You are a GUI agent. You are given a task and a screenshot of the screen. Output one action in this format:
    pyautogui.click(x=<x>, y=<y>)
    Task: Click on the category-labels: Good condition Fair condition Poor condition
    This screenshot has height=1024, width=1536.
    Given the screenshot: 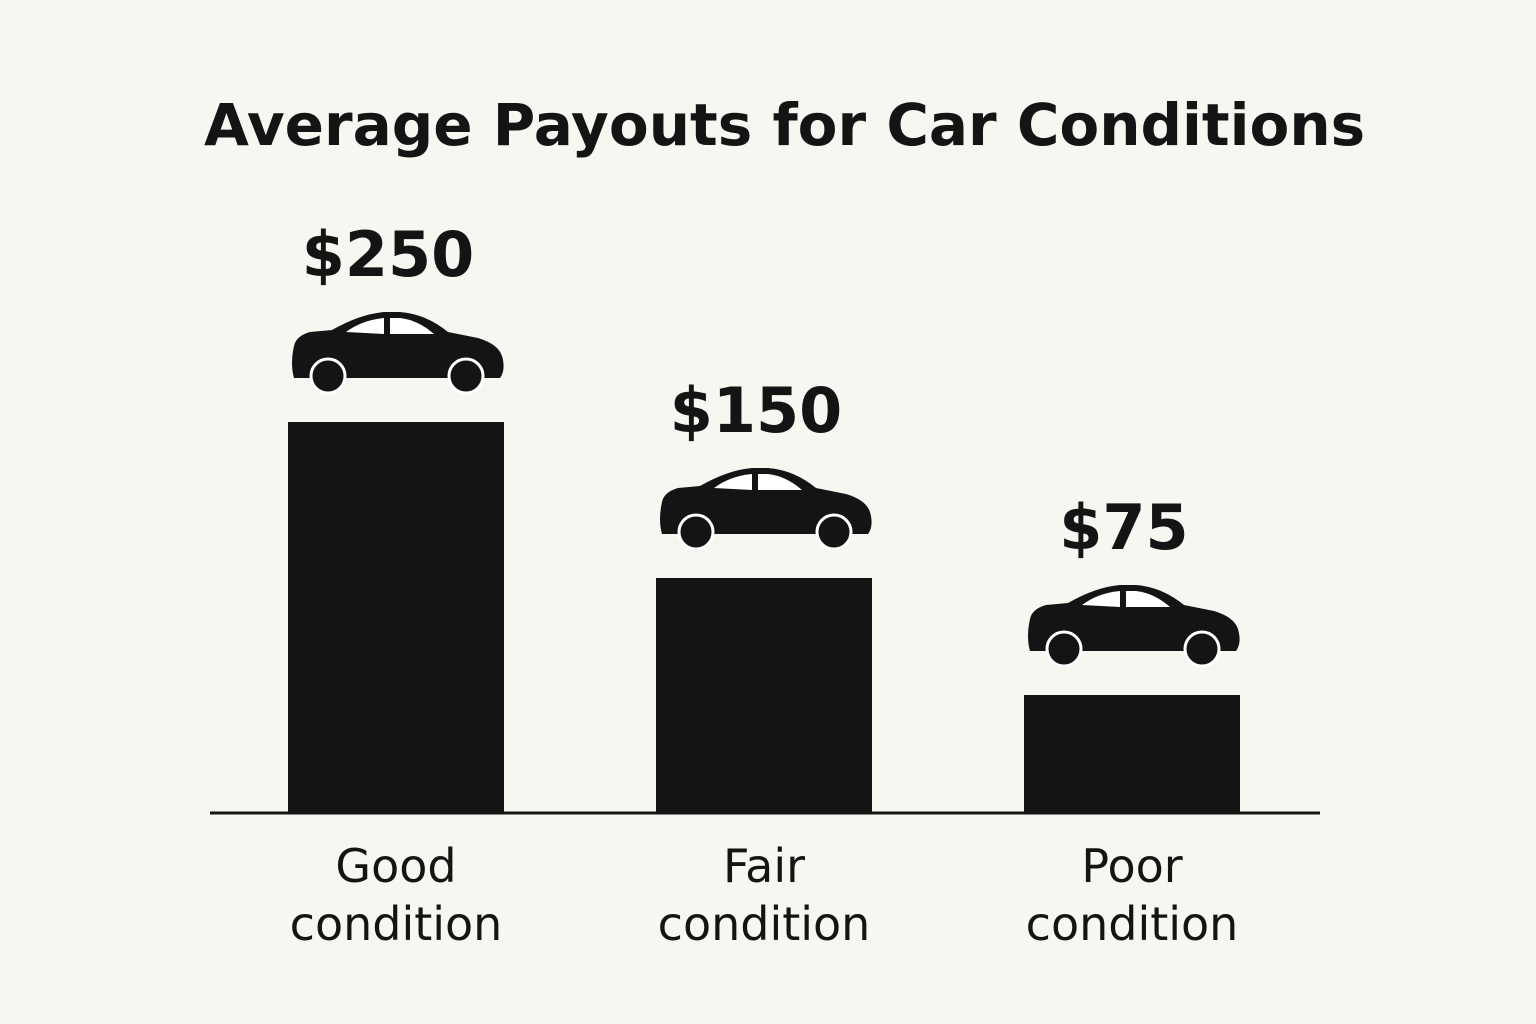 What is the action you would take?
    pyautogui.click(x=764, y=895)
    